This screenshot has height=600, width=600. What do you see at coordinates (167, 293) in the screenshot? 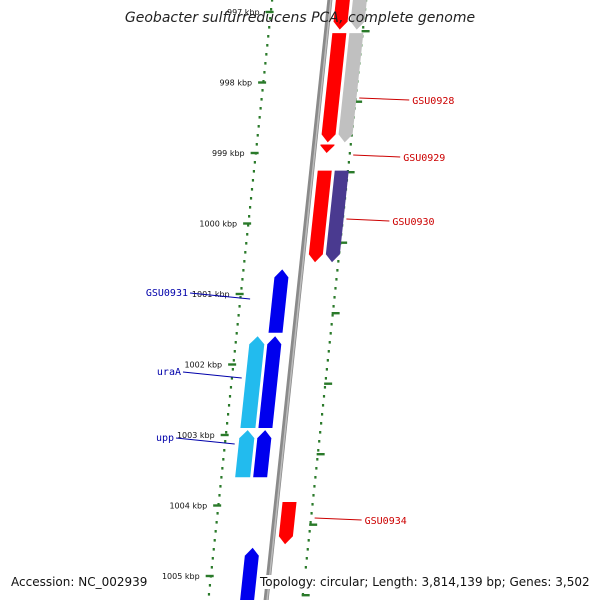
I see `gene-label-gsu0931: GSU0931` at bounding box center [167, 293].